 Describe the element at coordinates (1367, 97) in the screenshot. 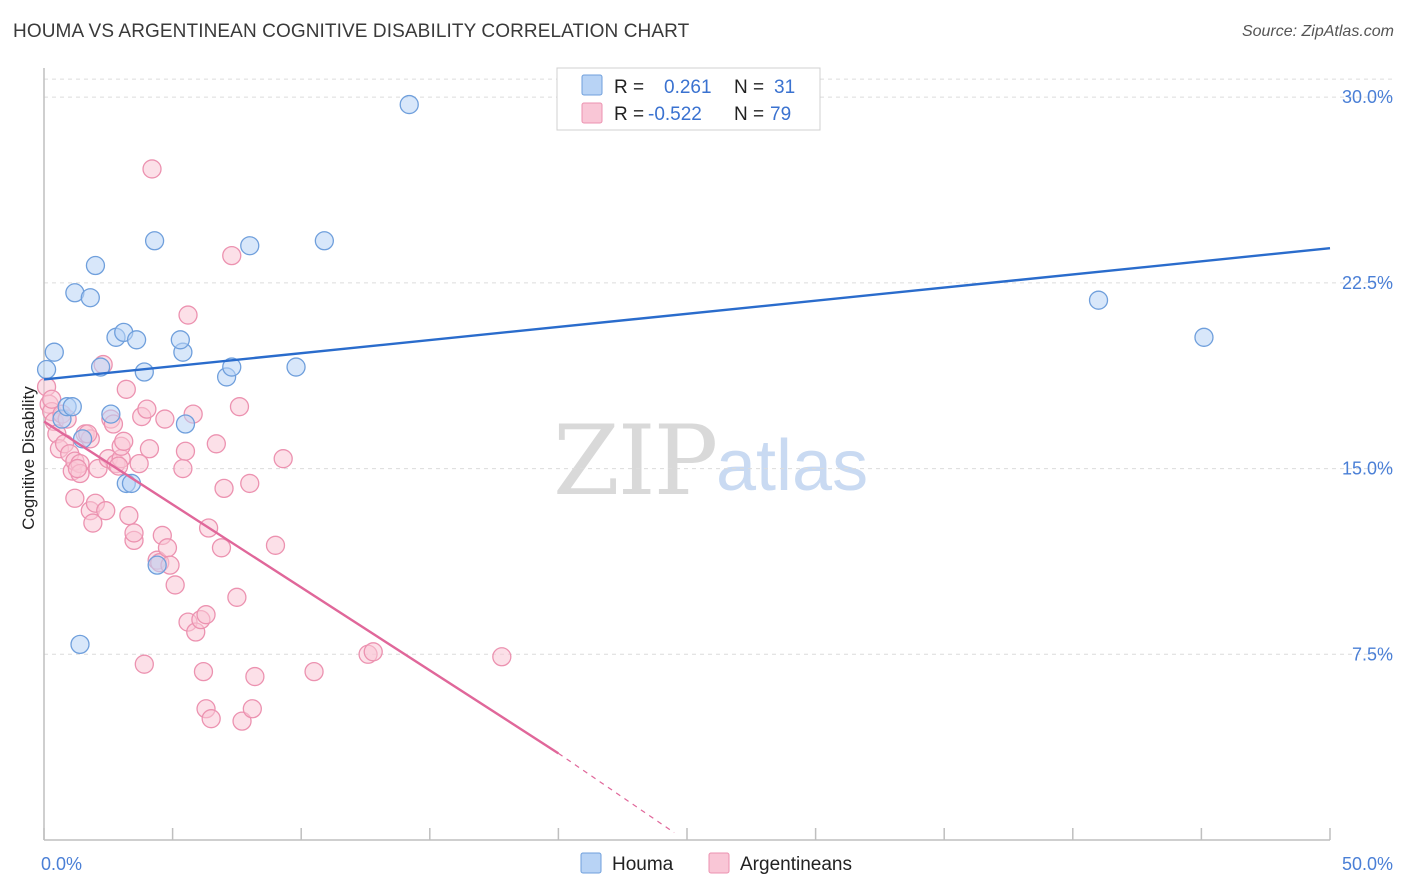

I see `y-tick-label: 30.0%` at that location.